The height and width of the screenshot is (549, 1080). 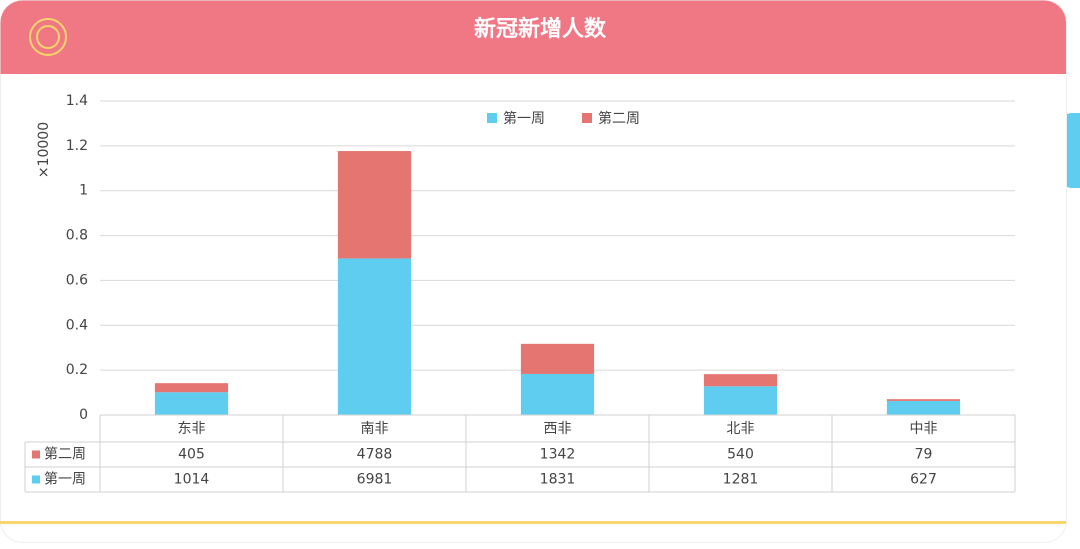 I want to click on chart-title: 新冠新增人数, so click(x=540, y=29).